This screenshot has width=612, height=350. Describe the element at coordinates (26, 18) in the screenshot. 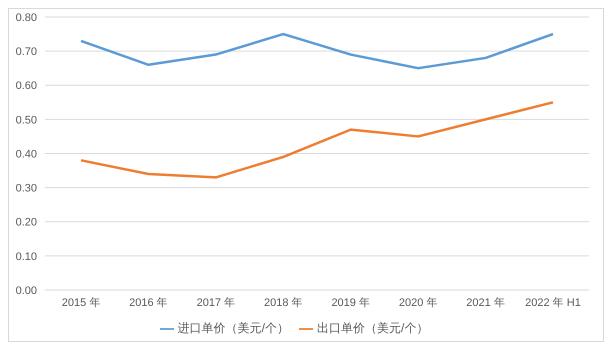

I see `y-tick-label: 0.80` at that location.